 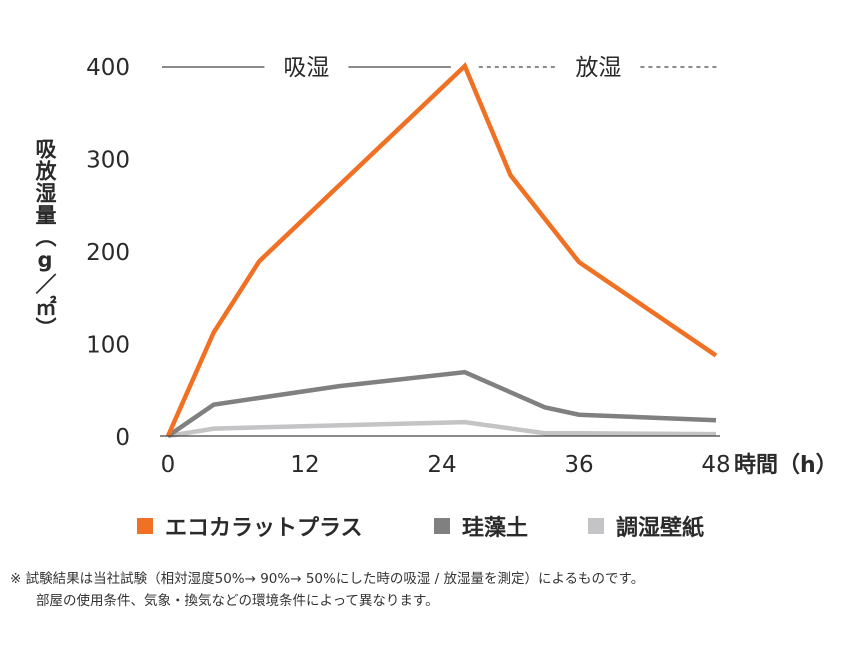 I want to click on x-tick-label: 36, so click(x=578, y=465).